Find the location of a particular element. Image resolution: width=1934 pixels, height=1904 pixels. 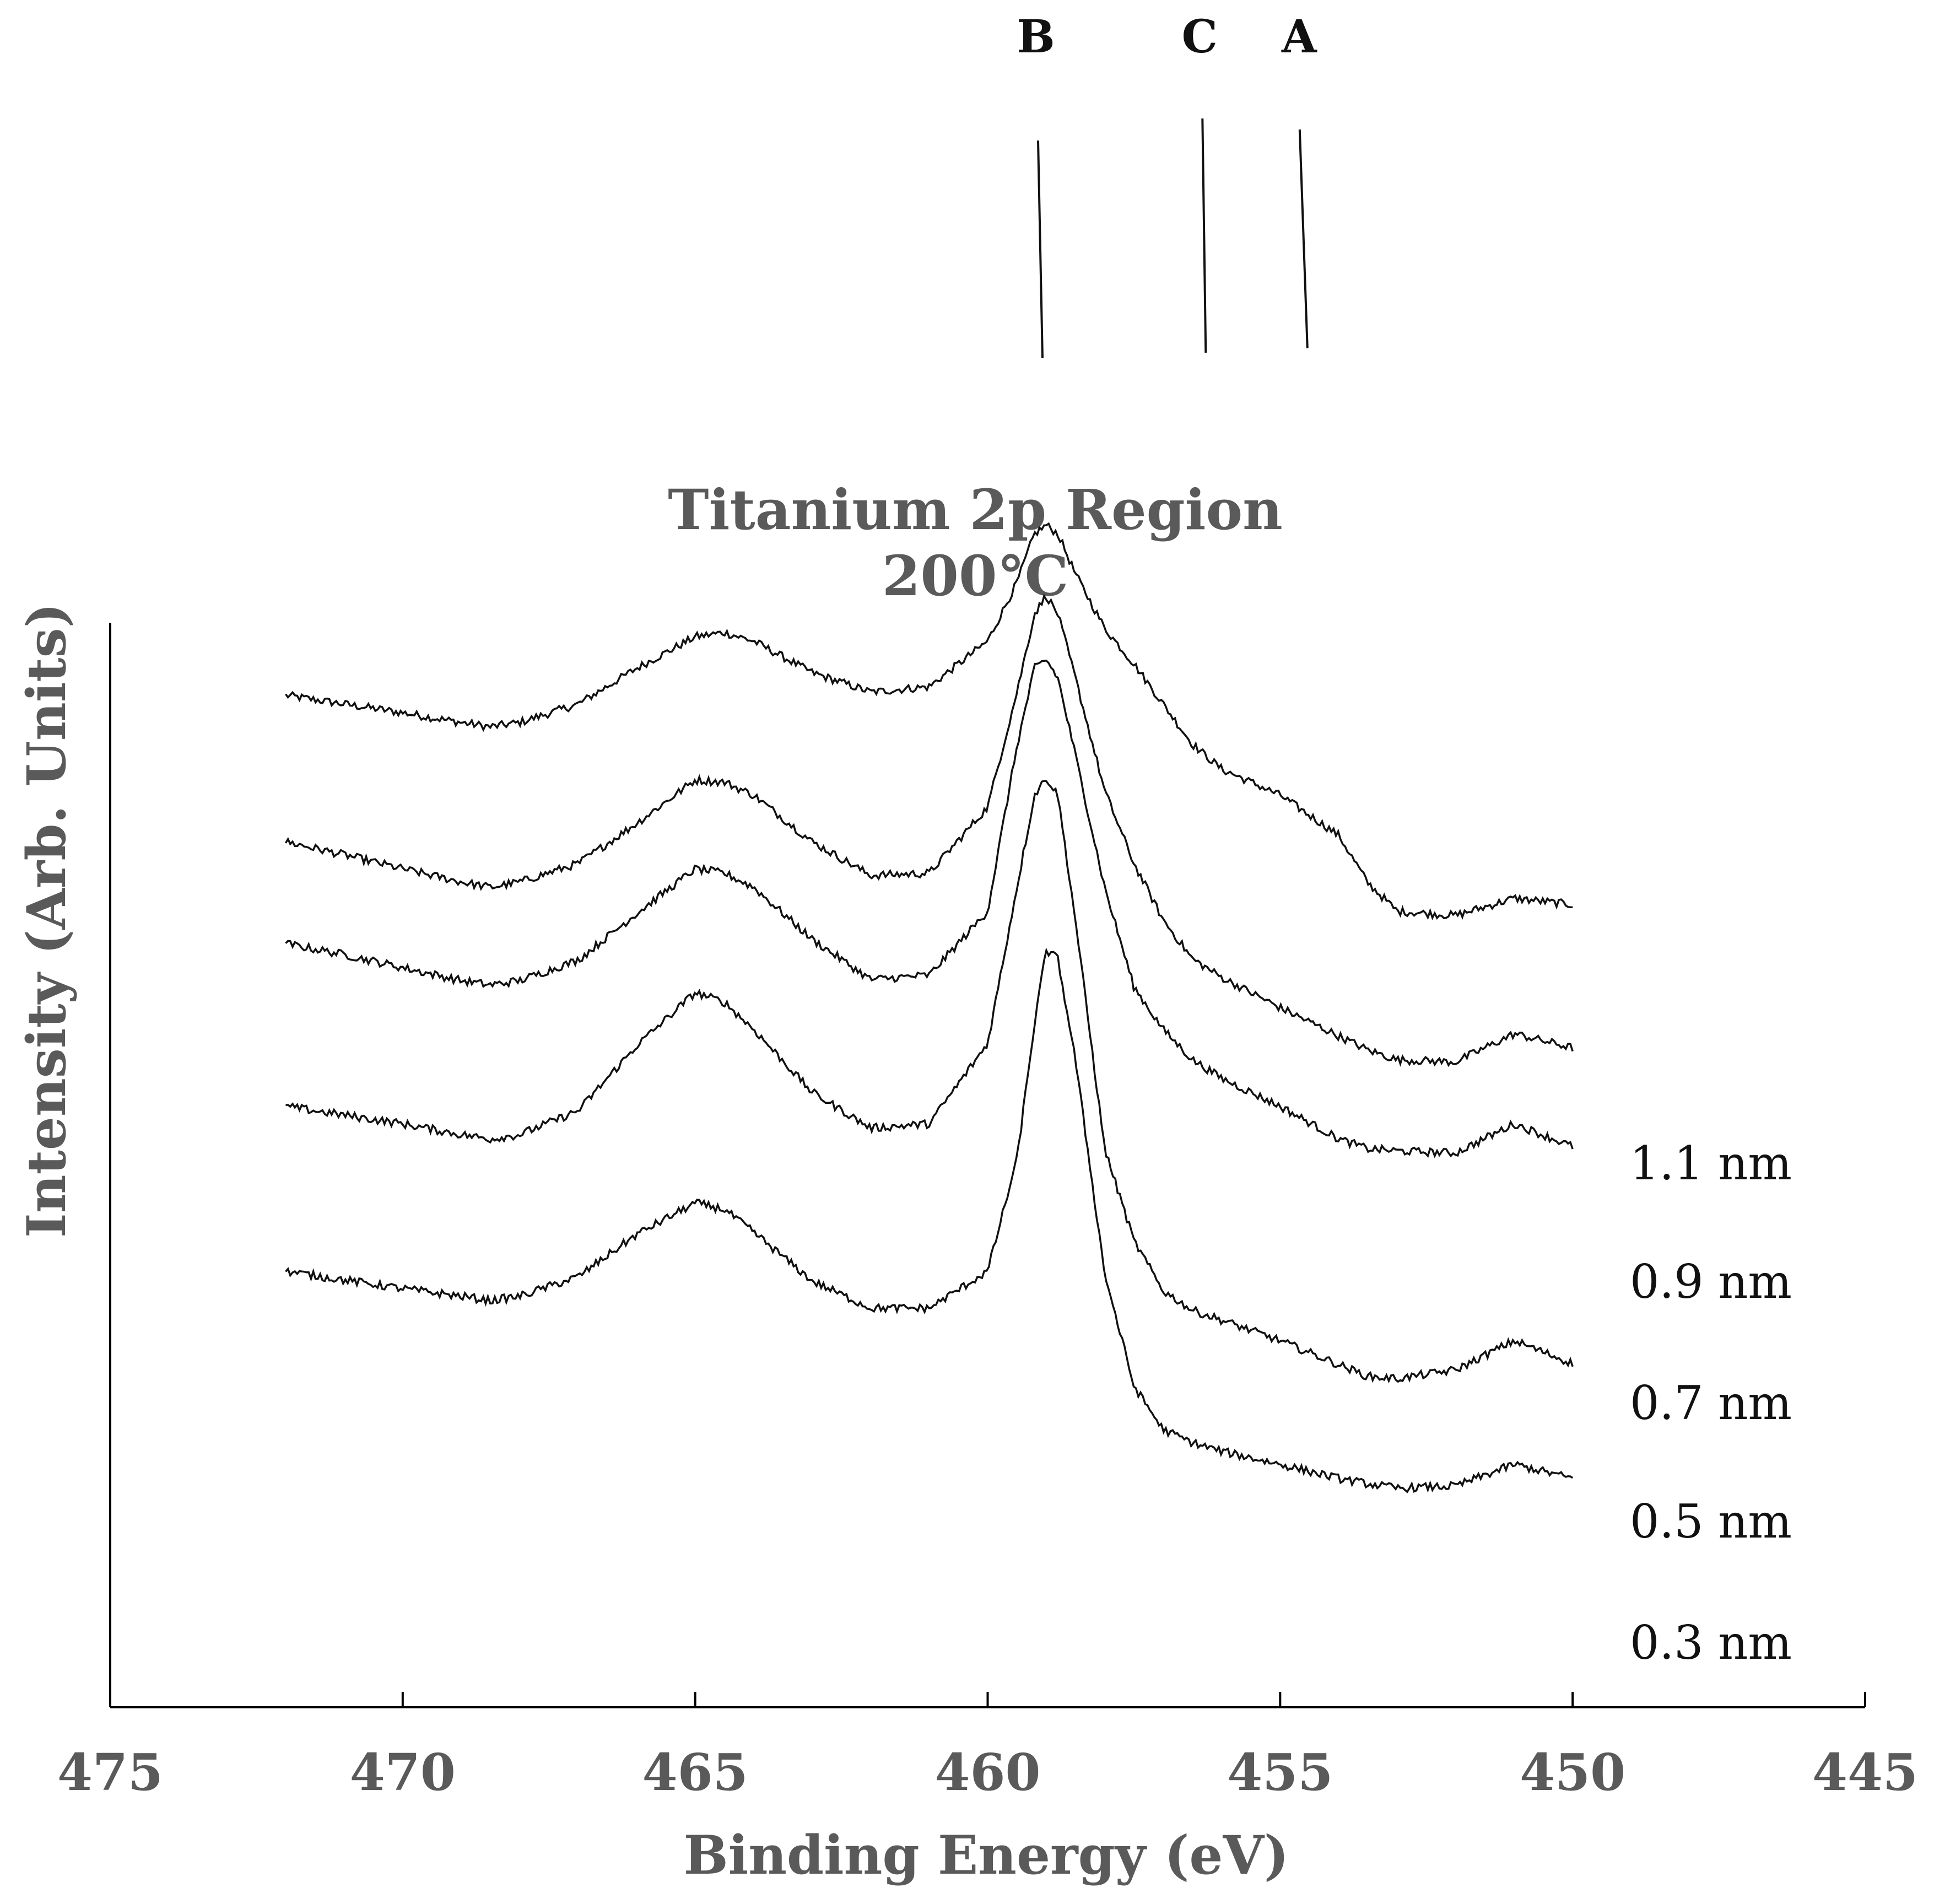

x-axis-title: Binding Energy (eV) is located at coordinates (986, 1855).